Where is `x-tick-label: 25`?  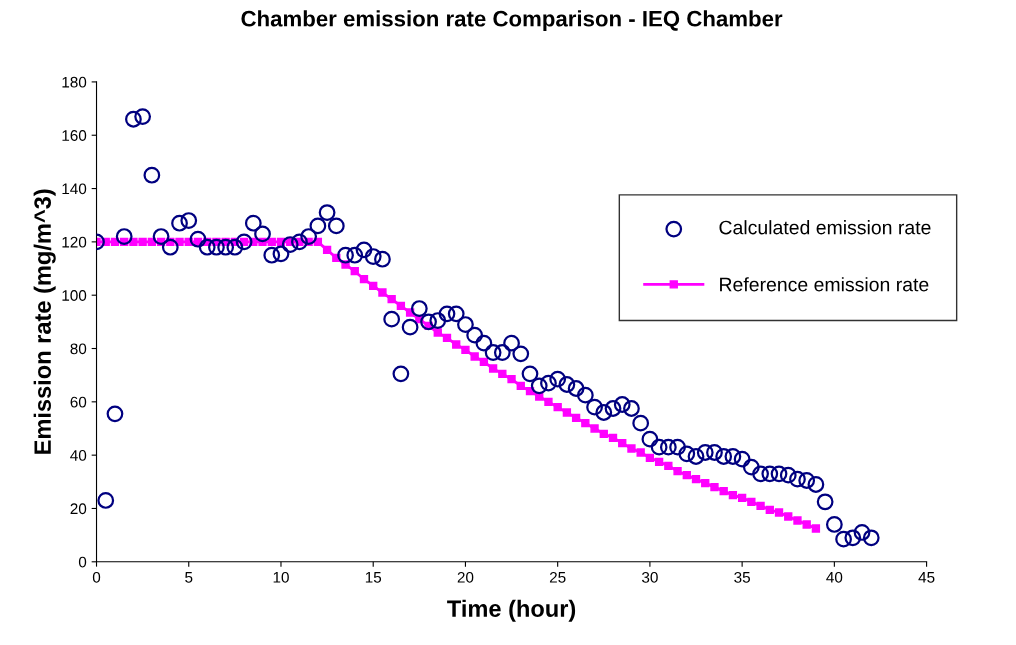 x-tick-label: 25 is located at coordinates (557, 577).